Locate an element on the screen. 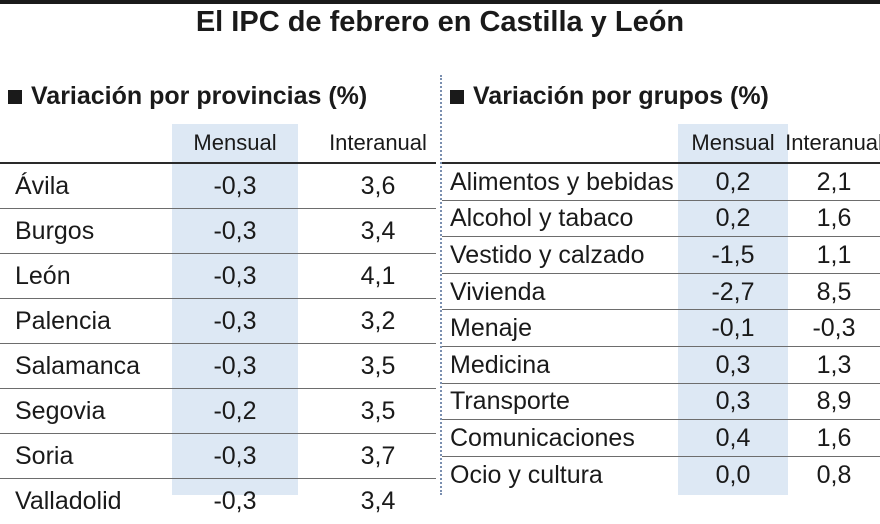 The height and width of the screenshot is (524, 880). table-row: Salamanca -0,3 3,5 is located at coordinates (218, 366).